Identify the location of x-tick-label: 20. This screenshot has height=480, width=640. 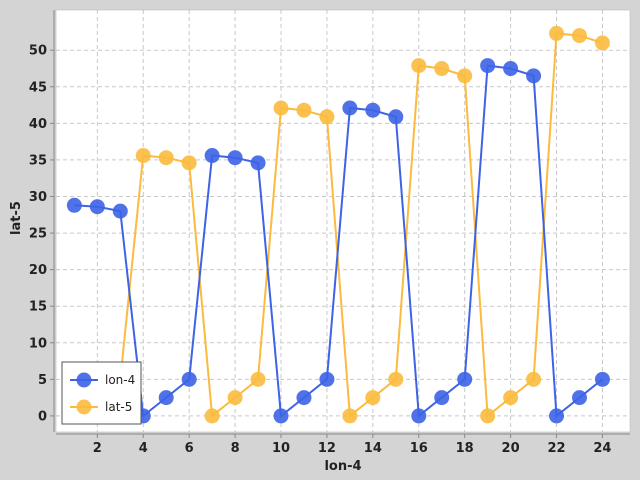
(511, 448).